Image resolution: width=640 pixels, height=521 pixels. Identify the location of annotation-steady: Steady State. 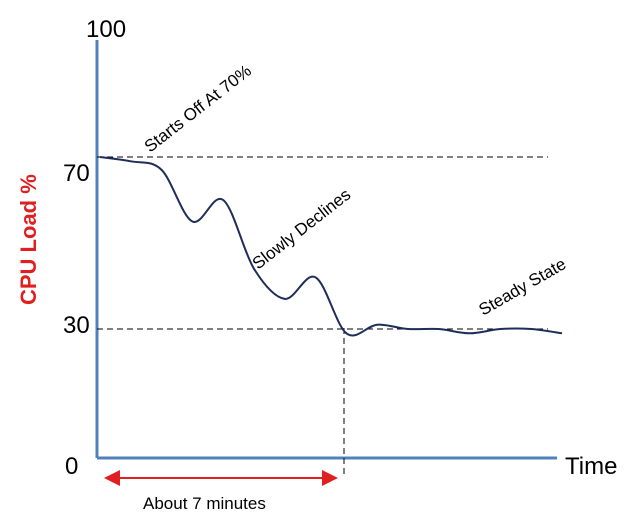
(523, 286).